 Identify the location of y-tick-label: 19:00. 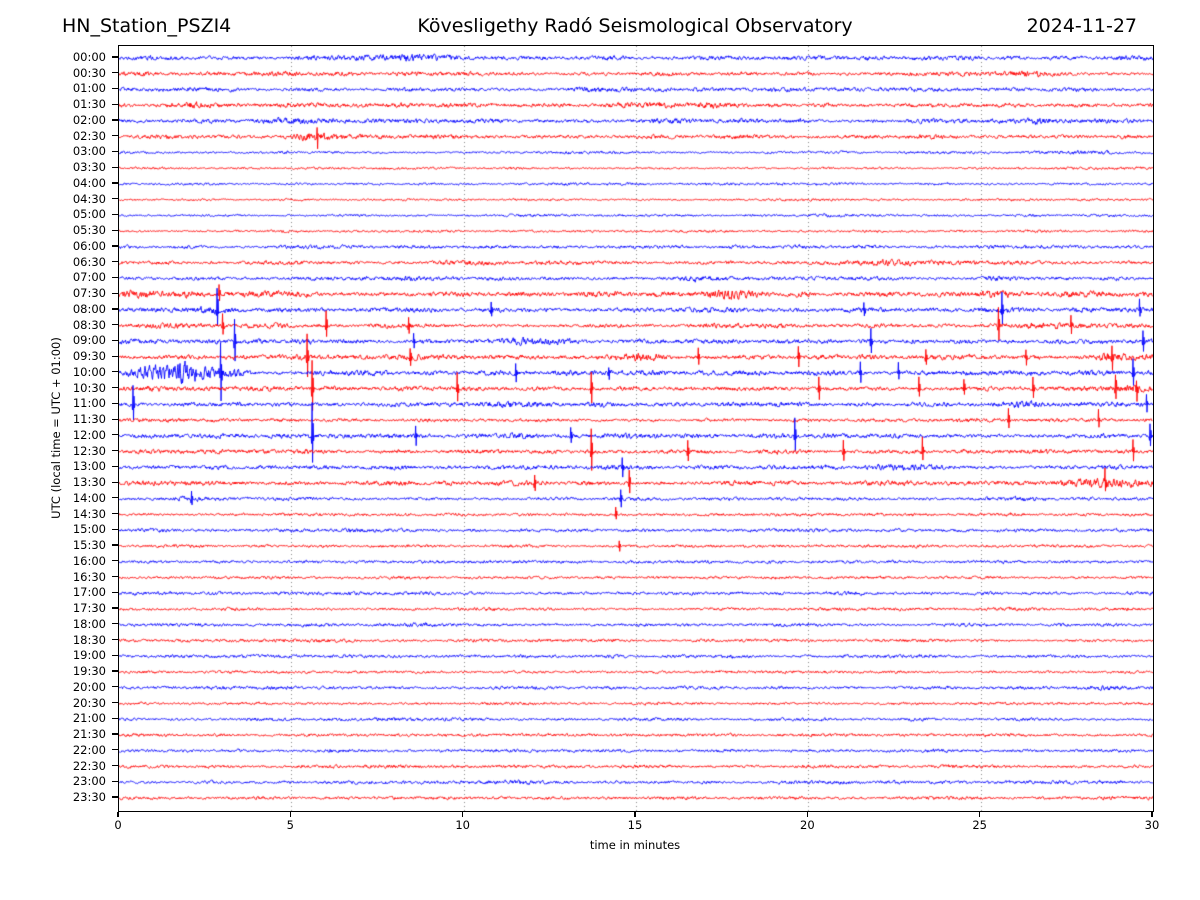
(89, 655).